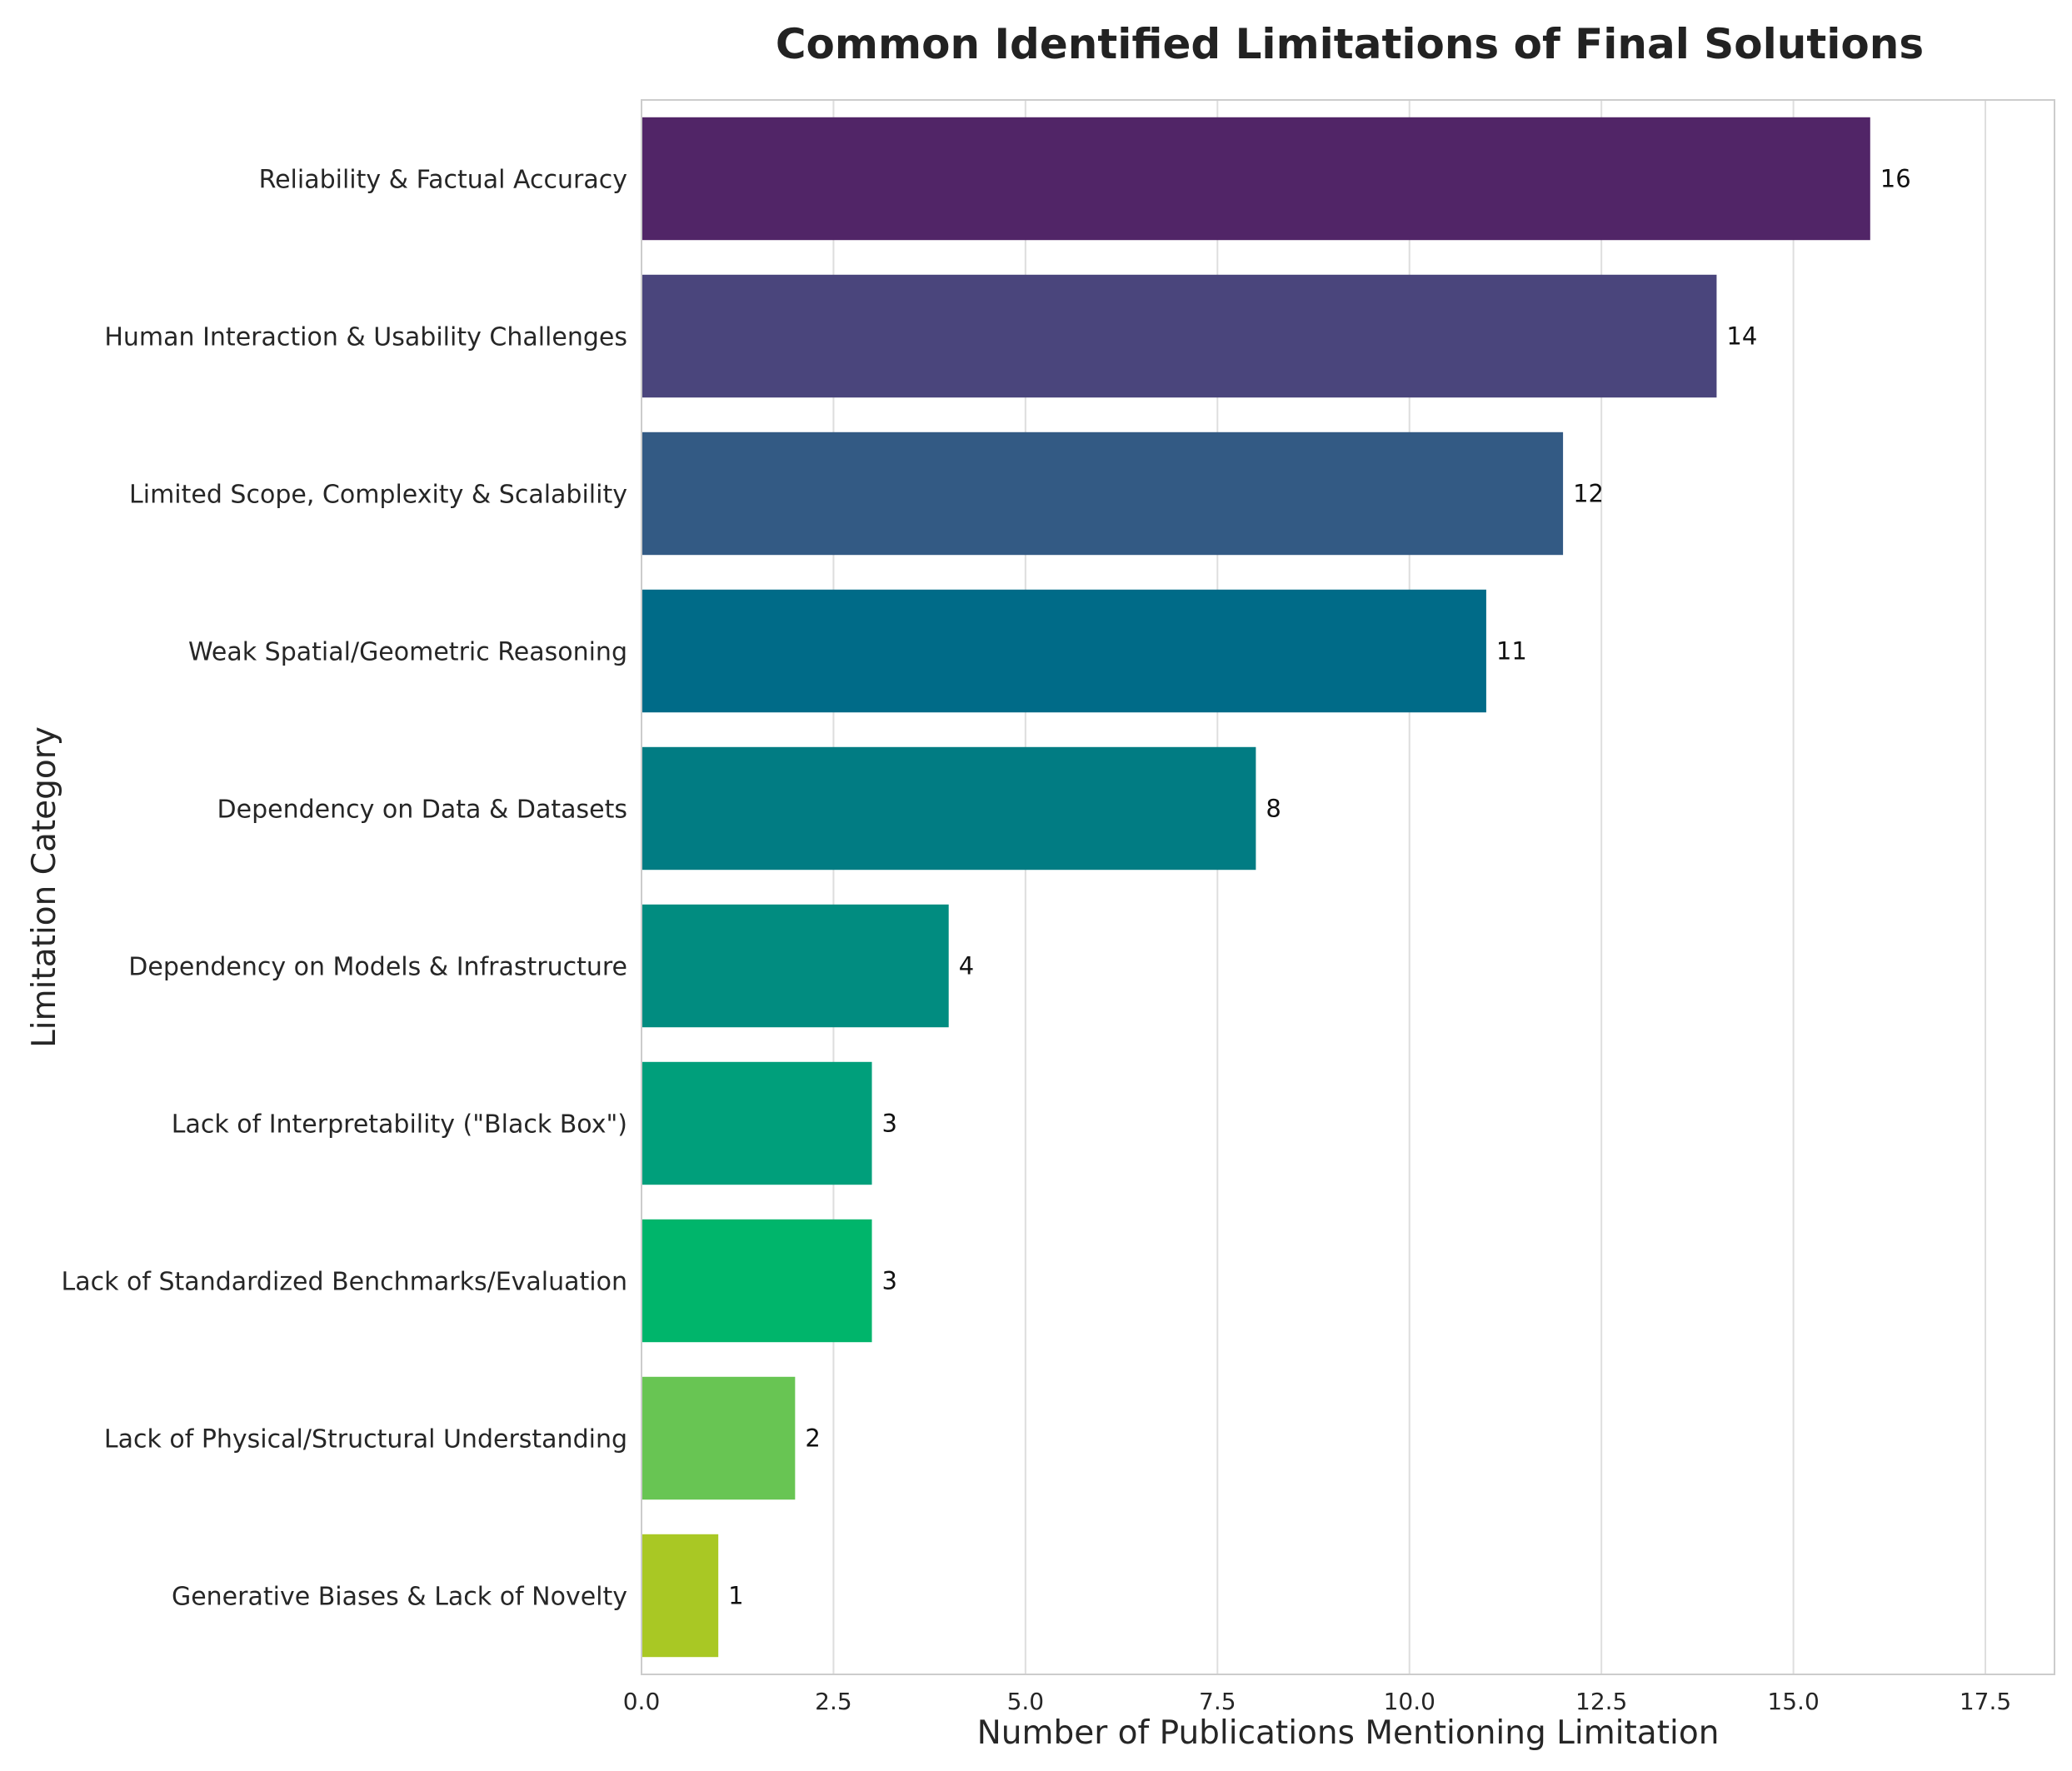  What do you see at coordinates (1511, 652) in the screenshot?
I see `data-label: 11` at bounding box center [1511, 652].